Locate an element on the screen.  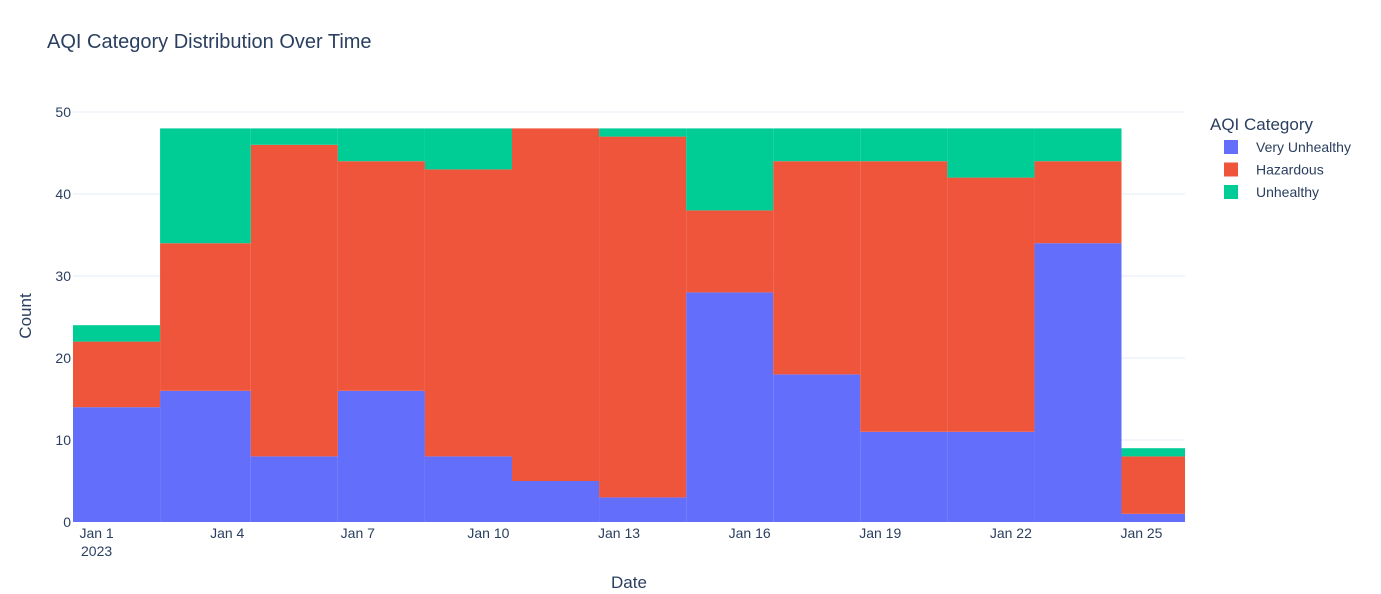
y-tick-label: 30 is located at coordinates (63, 276).